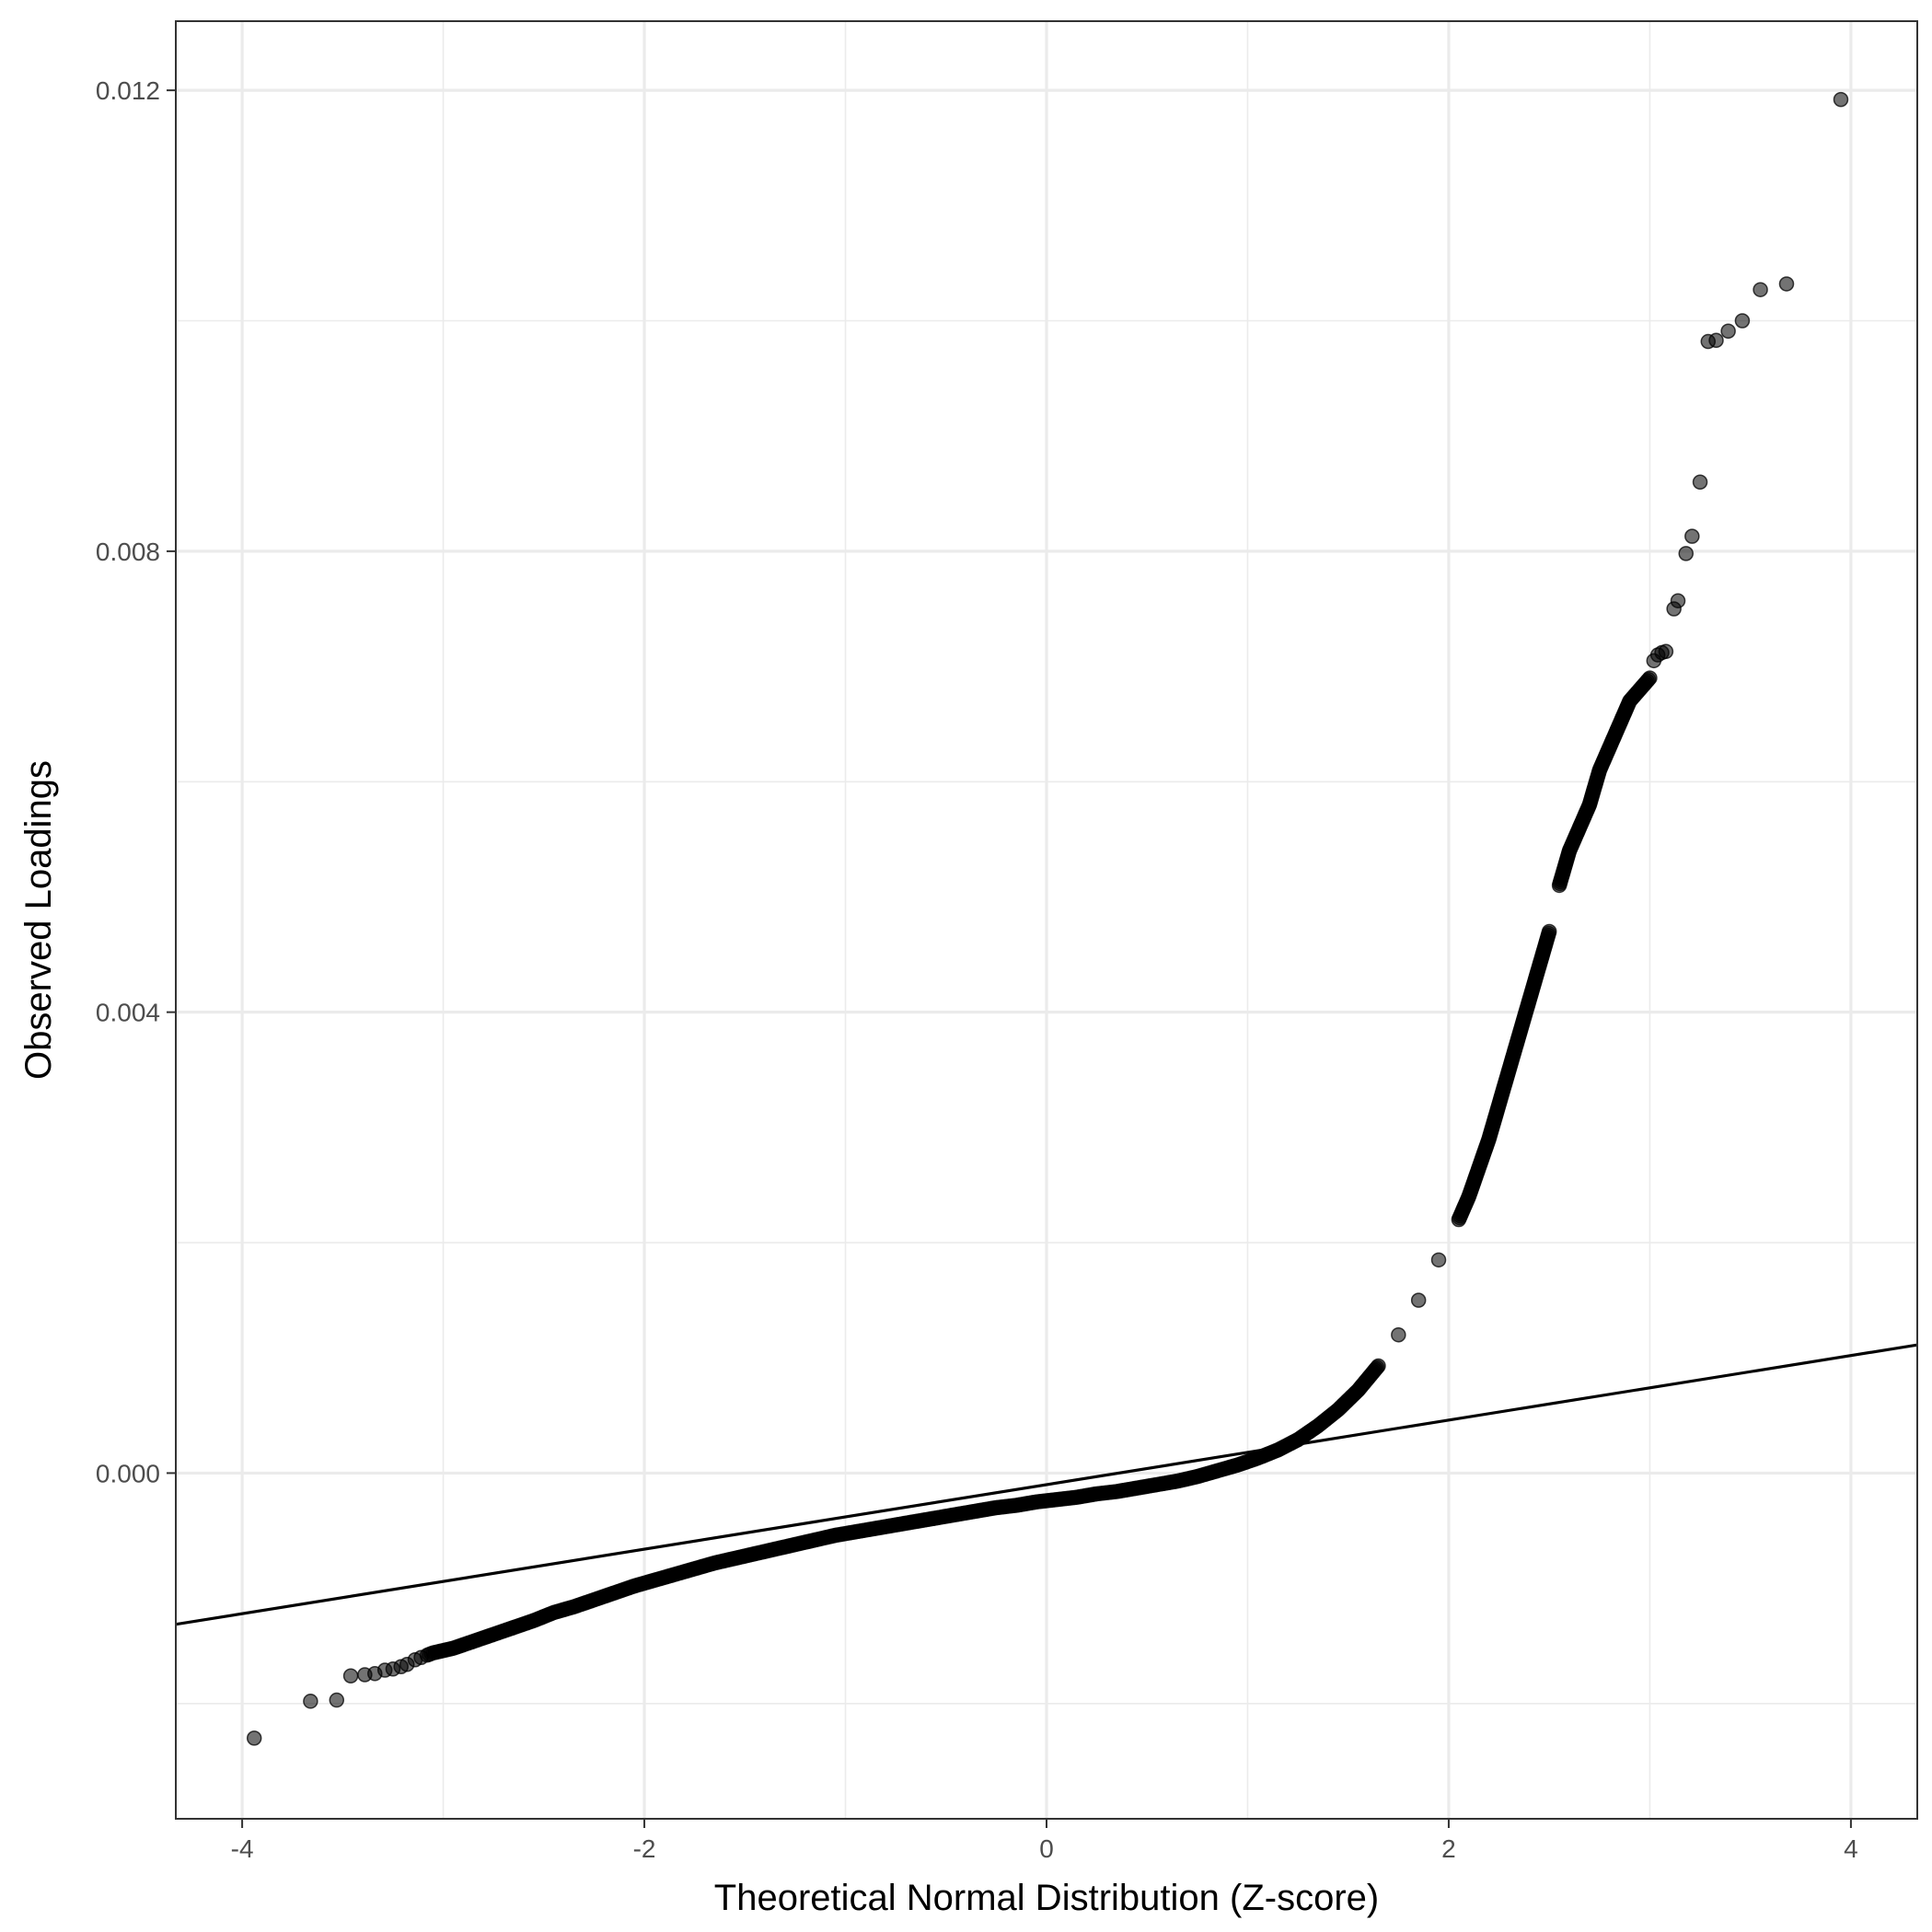 The height and width of the screenshot is (1932, 1932). I want to click on x-tick-label: -2, so click(645, 1849).